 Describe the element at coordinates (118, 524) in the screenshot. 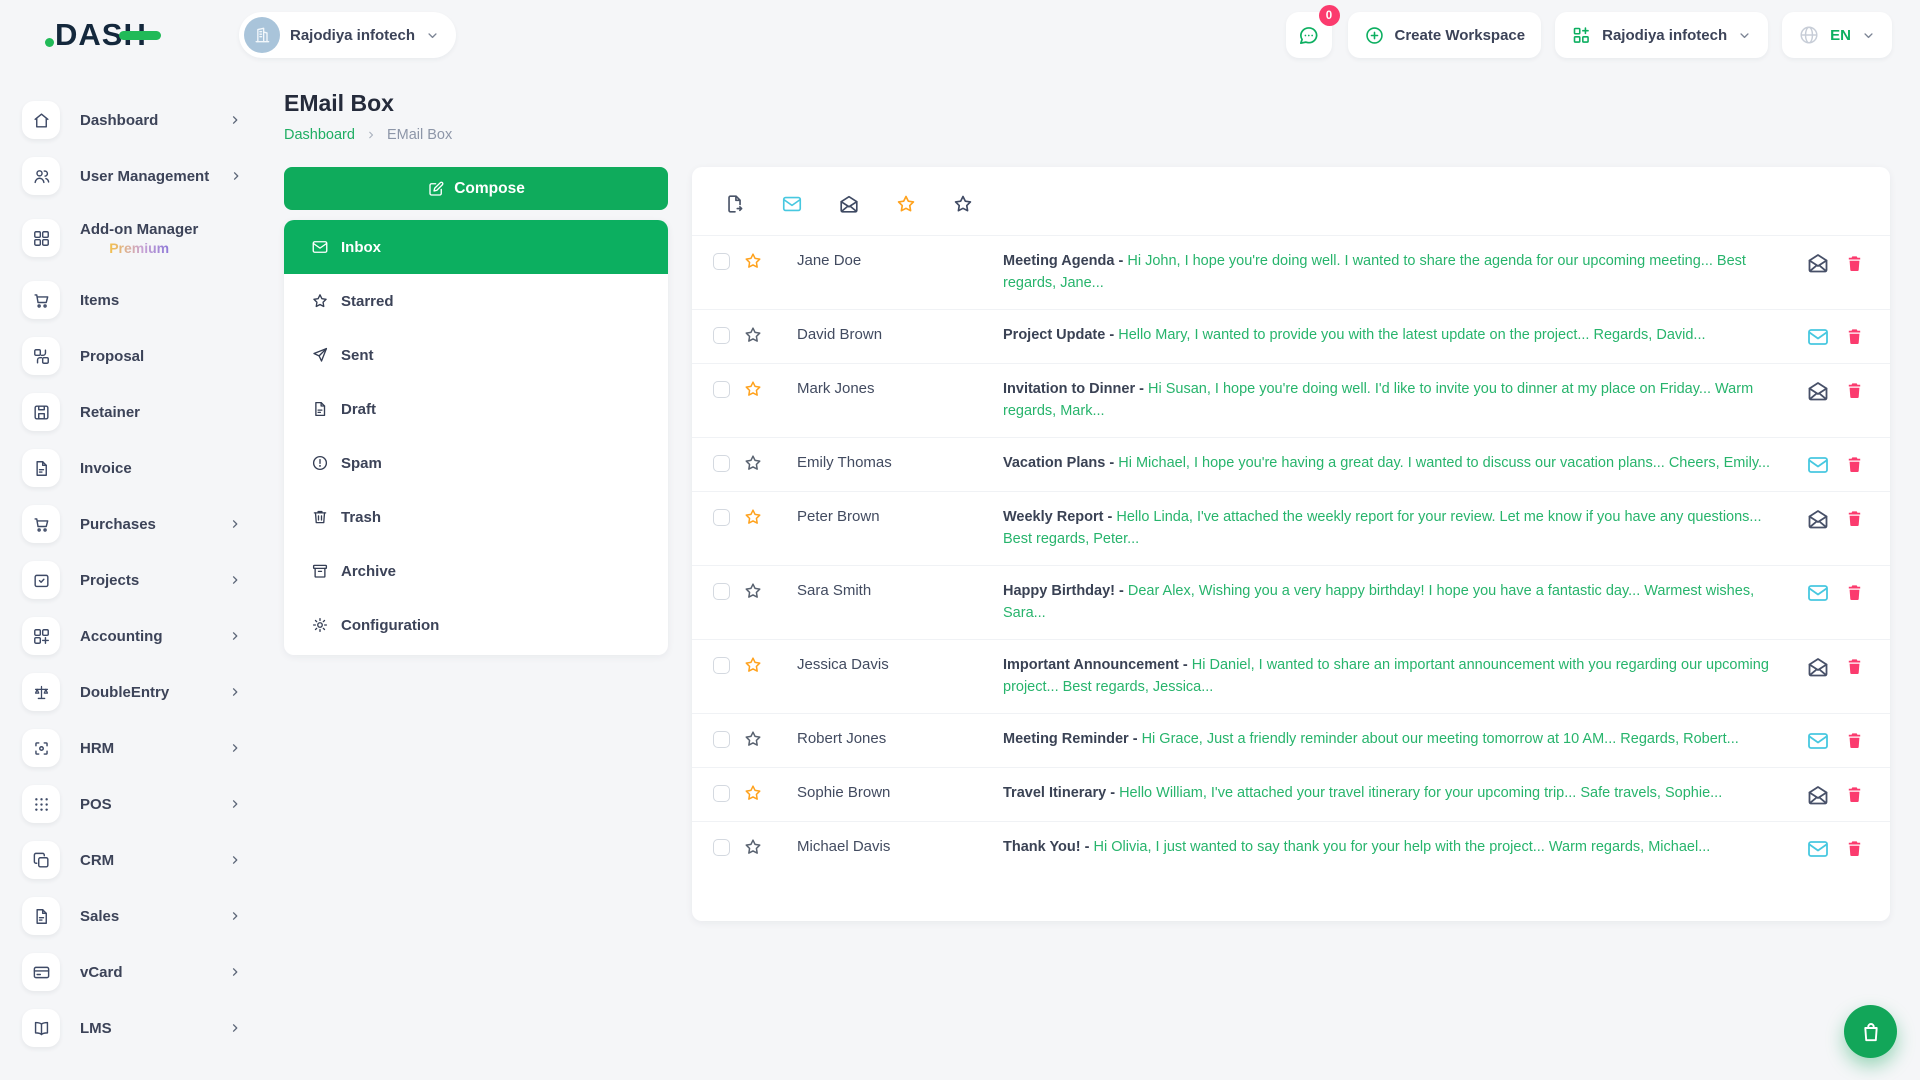

I see `sidebar-item-label: Purchases` at that location.